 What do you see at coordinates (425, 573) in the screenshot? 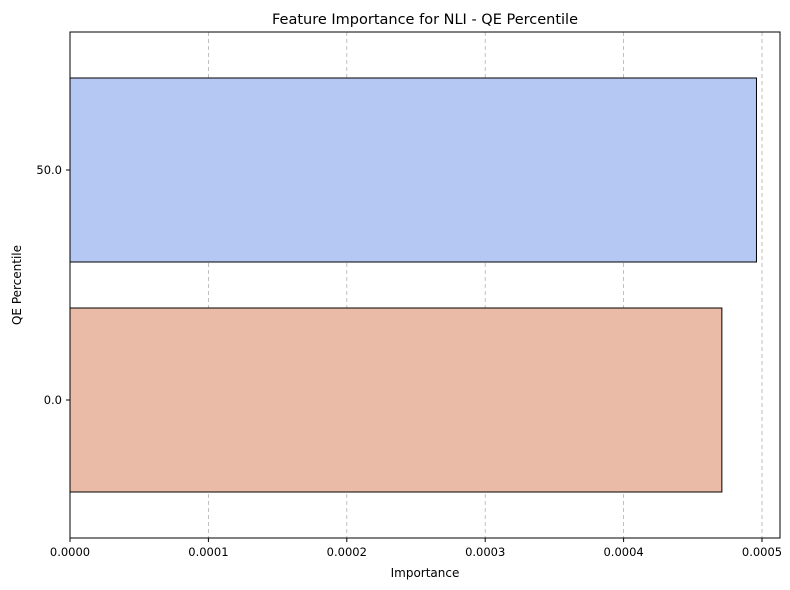
I see `x-axis-label: Importance` at bounding box center [425, 573].